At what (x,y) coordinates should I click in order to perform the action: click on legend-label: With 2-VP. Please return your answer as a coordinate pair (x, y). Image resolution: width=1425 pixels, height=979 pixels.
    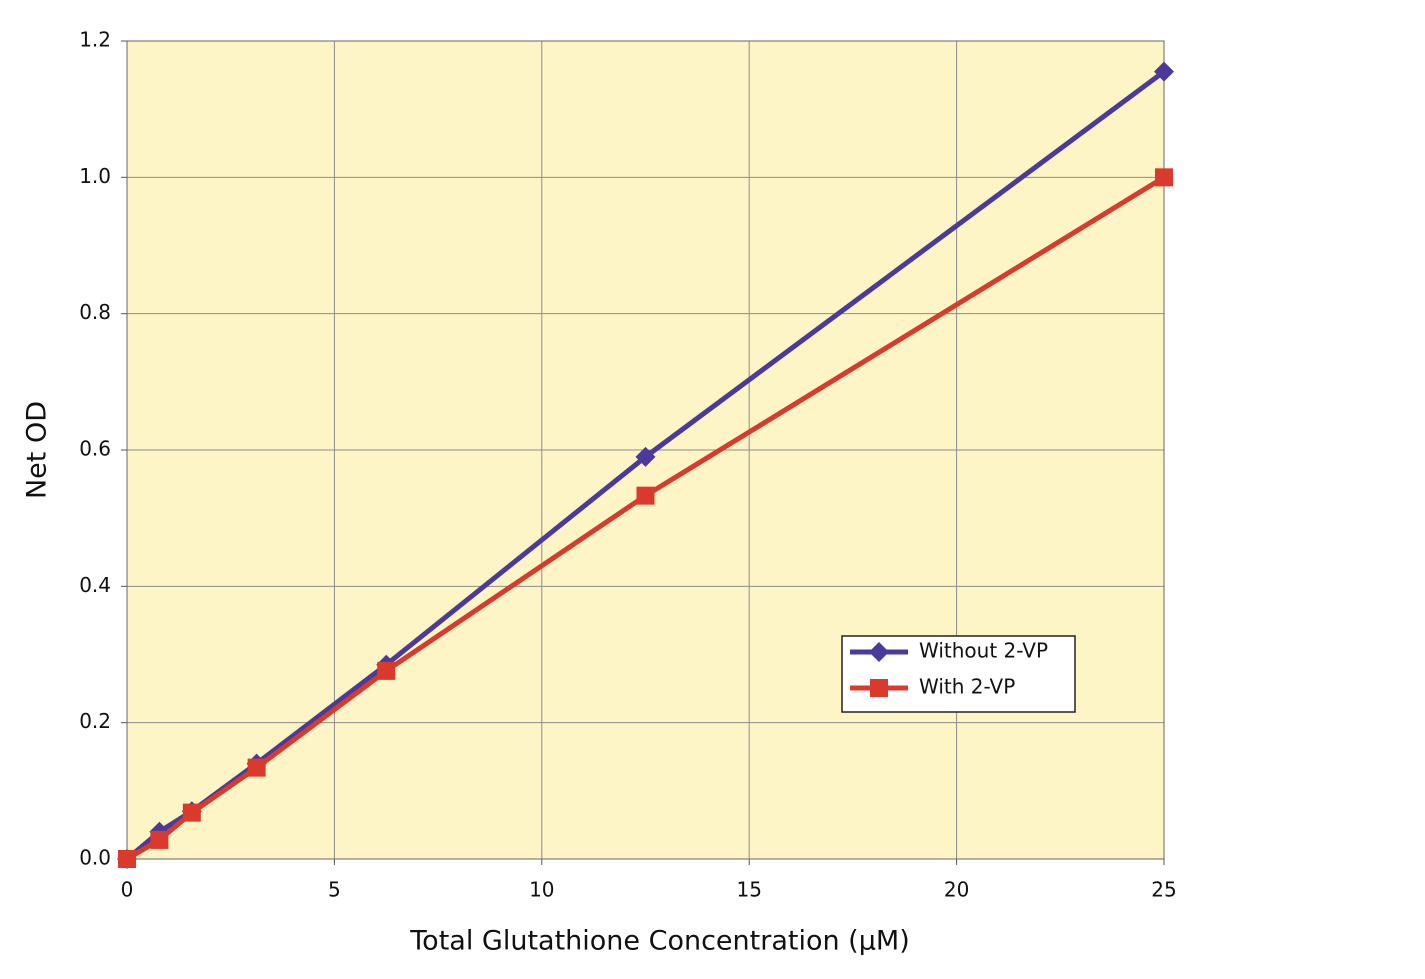
    Looking at the image, I should click on (967, 687).